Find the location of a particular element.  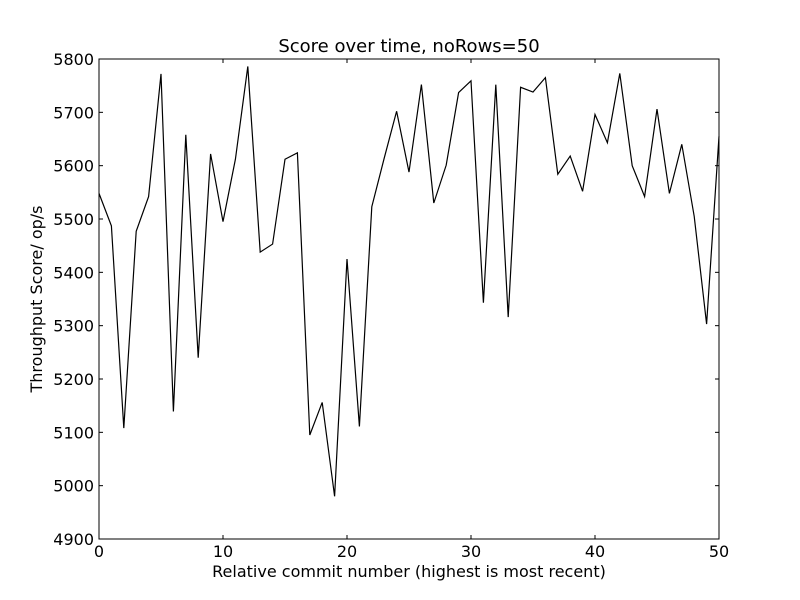

y-tick-label: 5200 is located at coordinates (73, 379).